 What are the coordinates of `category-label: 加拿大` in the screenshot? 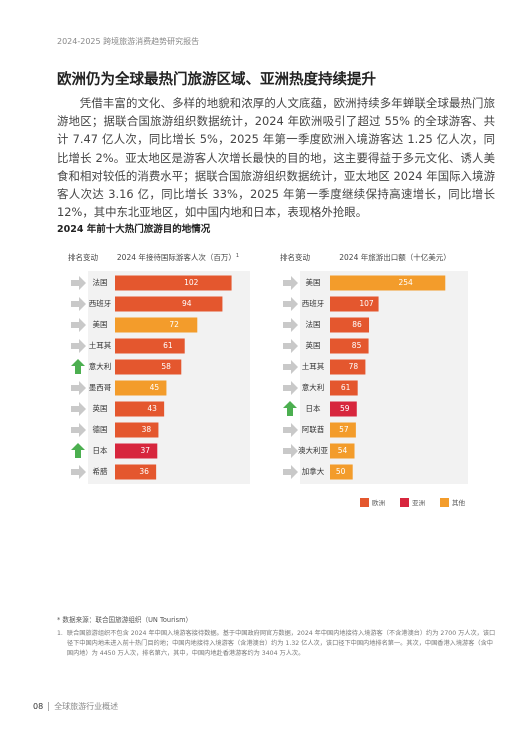 It's located at (313, 471).